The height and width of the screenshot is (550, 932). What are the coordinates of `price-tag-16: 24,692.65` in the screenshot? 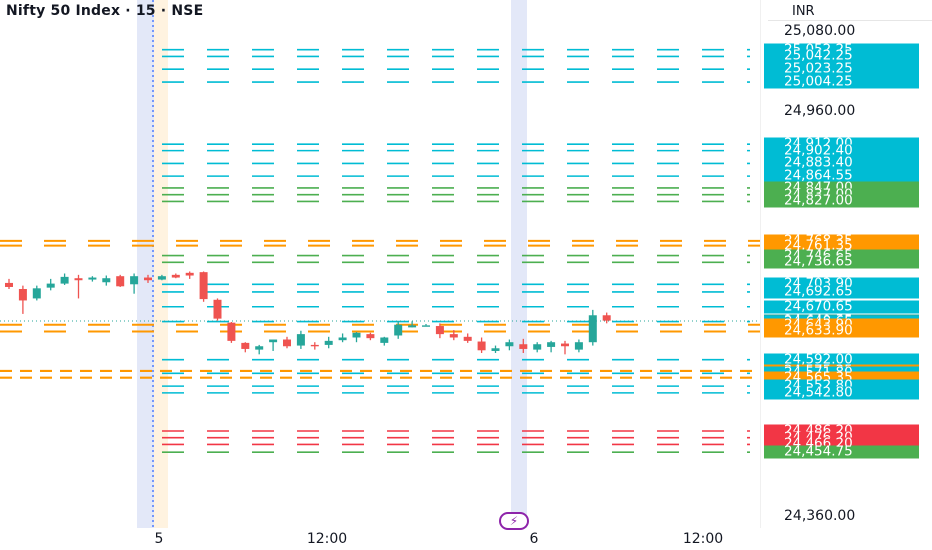 It's located at (841, 292).